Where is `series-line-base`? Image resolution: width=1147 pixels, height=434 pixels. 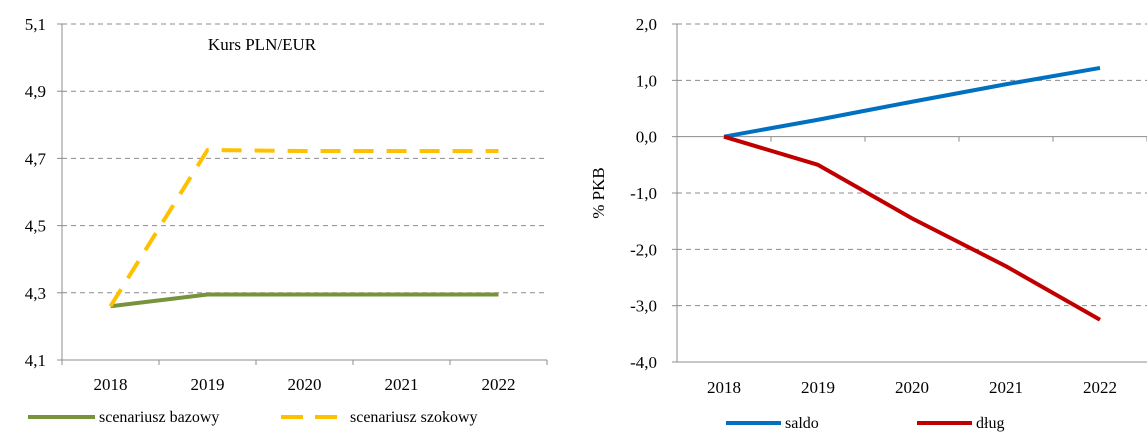
series-line-base is located at coordinates (304, 300).